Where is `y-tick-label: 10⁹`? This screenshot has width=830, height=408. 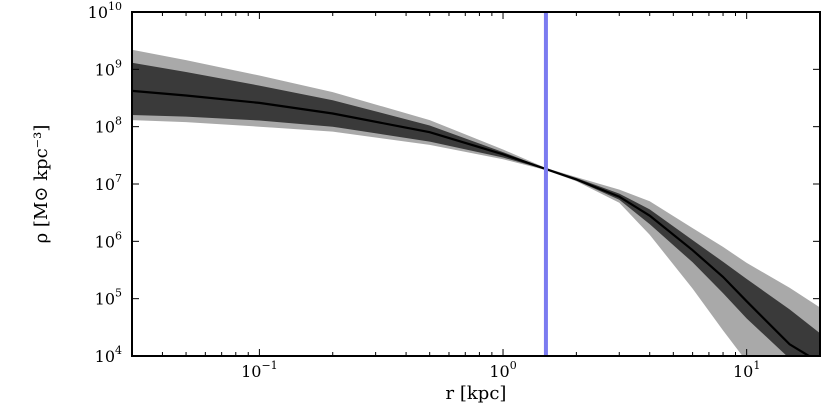 y-tick-label: 10⁹ is located at coordinates (108, 68).